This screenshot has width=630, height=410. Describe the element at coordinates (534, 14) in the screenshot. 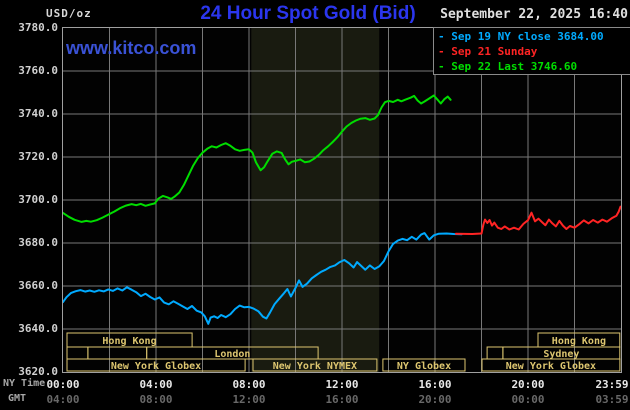

I see `chart-datetime: September 22, 2025 16:40` at that location.